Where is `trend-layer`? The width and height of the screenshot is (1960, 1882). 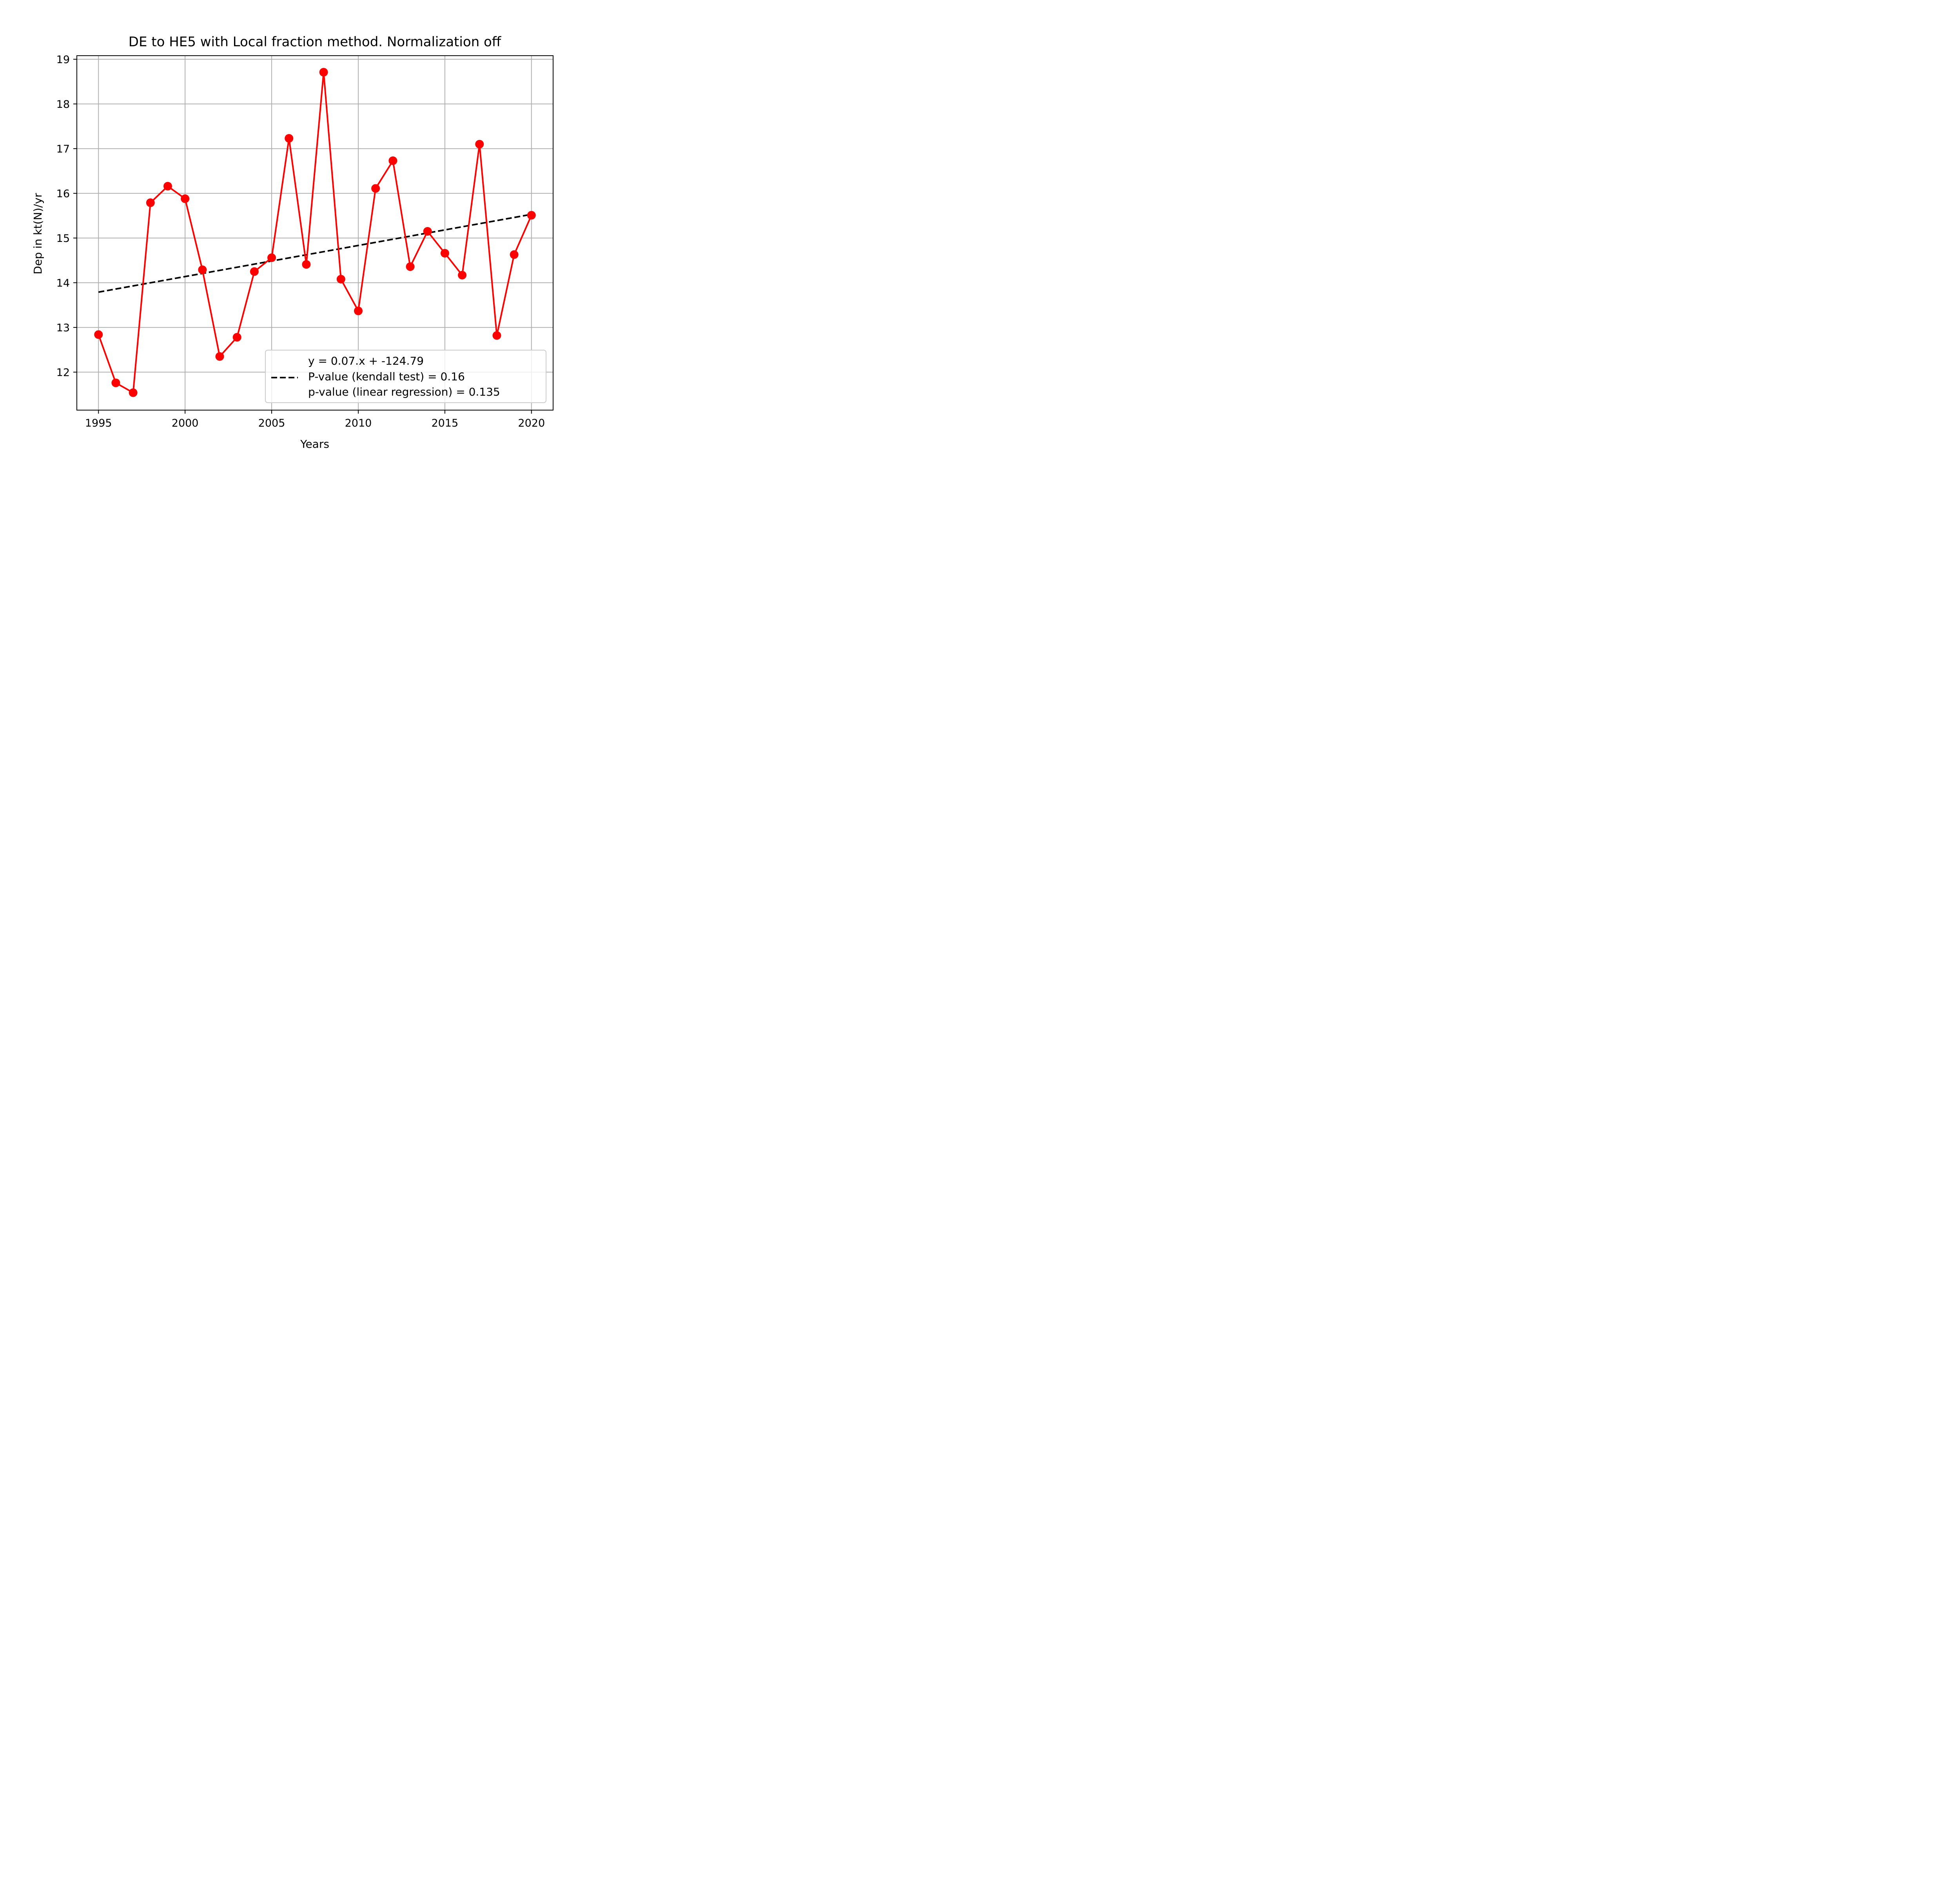 trend-layer is located at coordinates (315, 253).